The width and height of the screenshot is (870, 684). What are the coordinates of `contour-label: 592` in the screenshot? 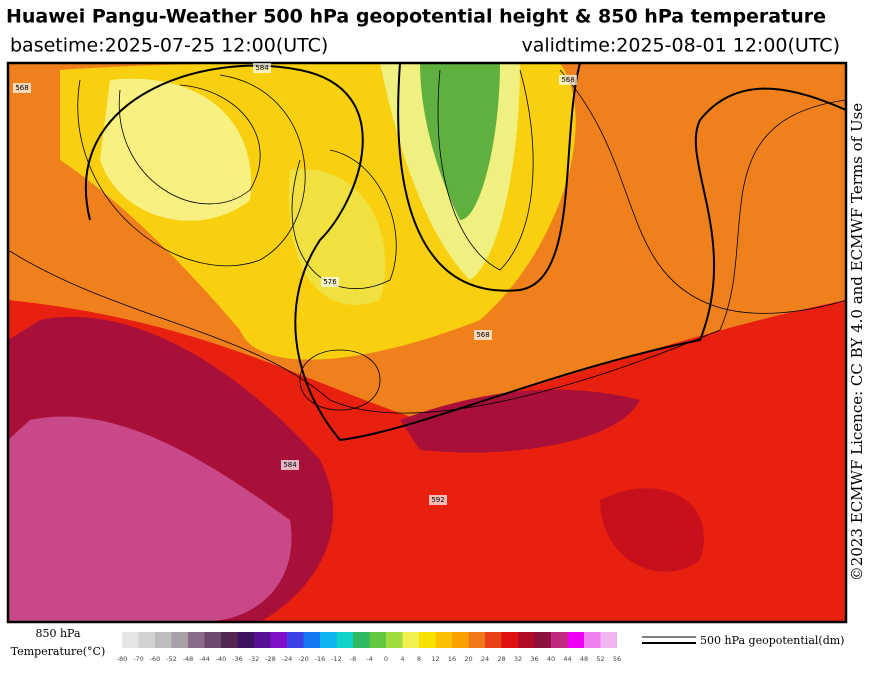 It's located at (437, 500).